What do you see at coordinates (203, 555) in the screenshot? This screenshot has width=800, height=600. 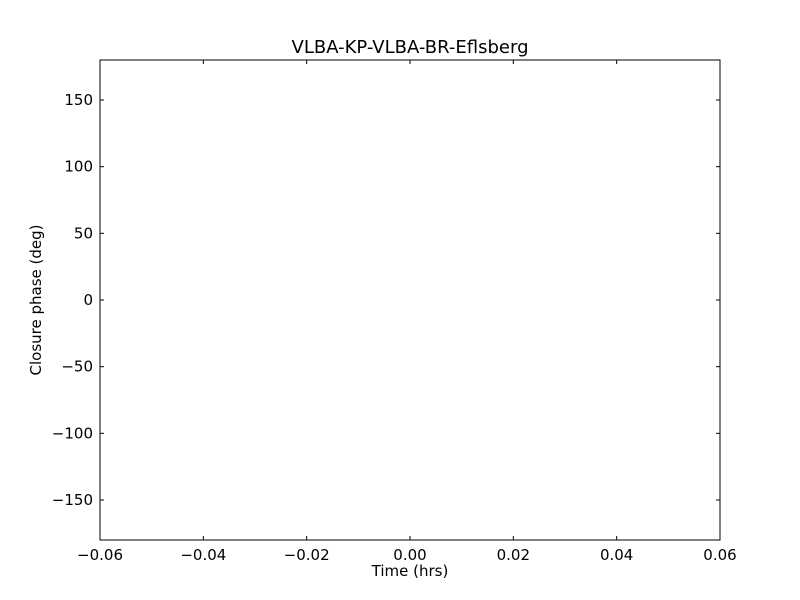 I see `x-tick-label: −0.04` at bounding box center [203, 555].